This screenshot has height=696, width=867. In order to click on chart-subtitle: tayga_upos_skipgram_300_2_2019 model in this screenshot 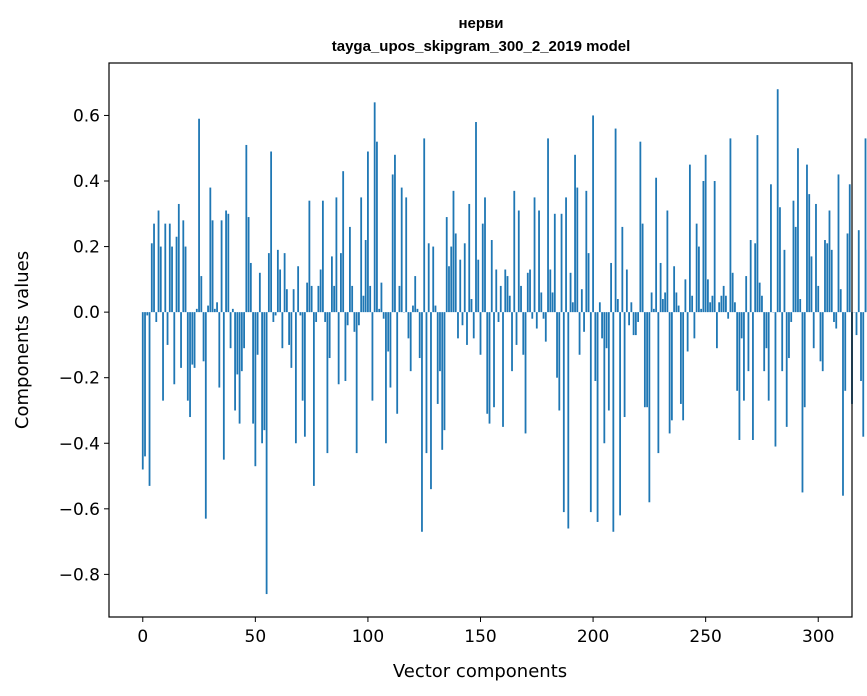, I will do `click(481, 46)`.